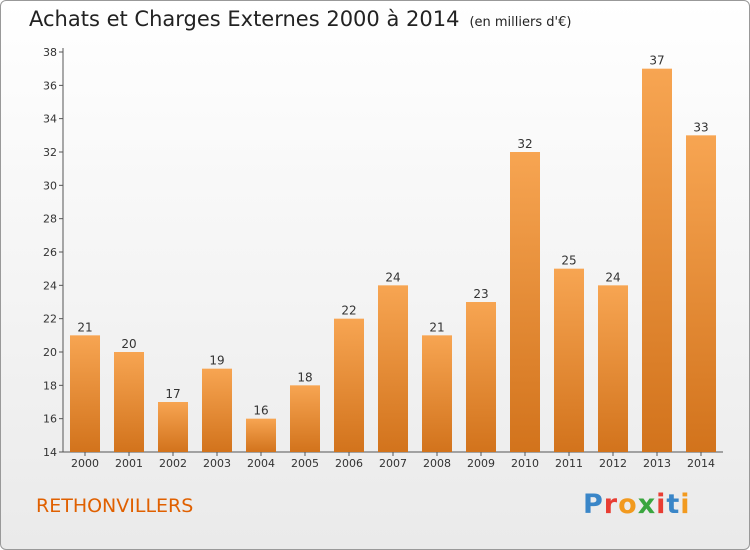  What do you see at coordinates (657, 463) in the screenshot?
I see `x-tick-label-2013: 2013` at bounding box center [657, 463].